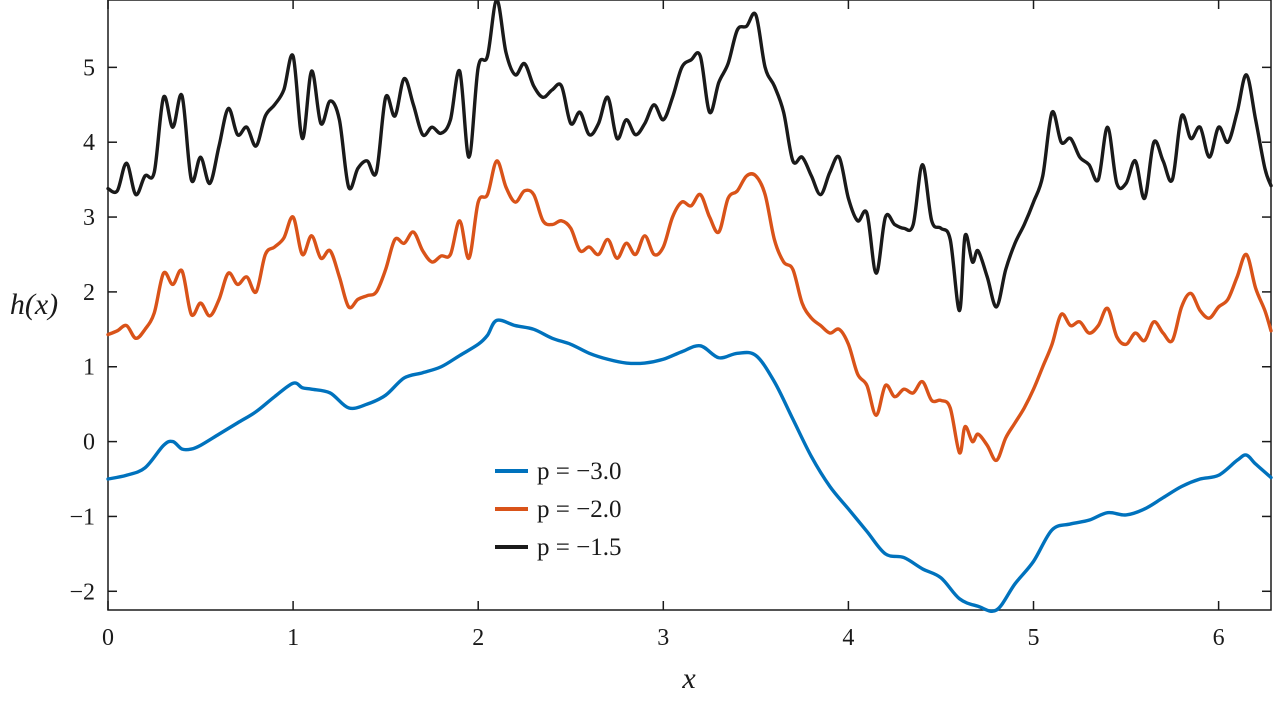 The width and height of the screenshot is (1273, 701). What do you see at coordinates (579, 471) in the screenshot?
I see `legend-label-0: p = −3.0` at bounding box center [579, 471].